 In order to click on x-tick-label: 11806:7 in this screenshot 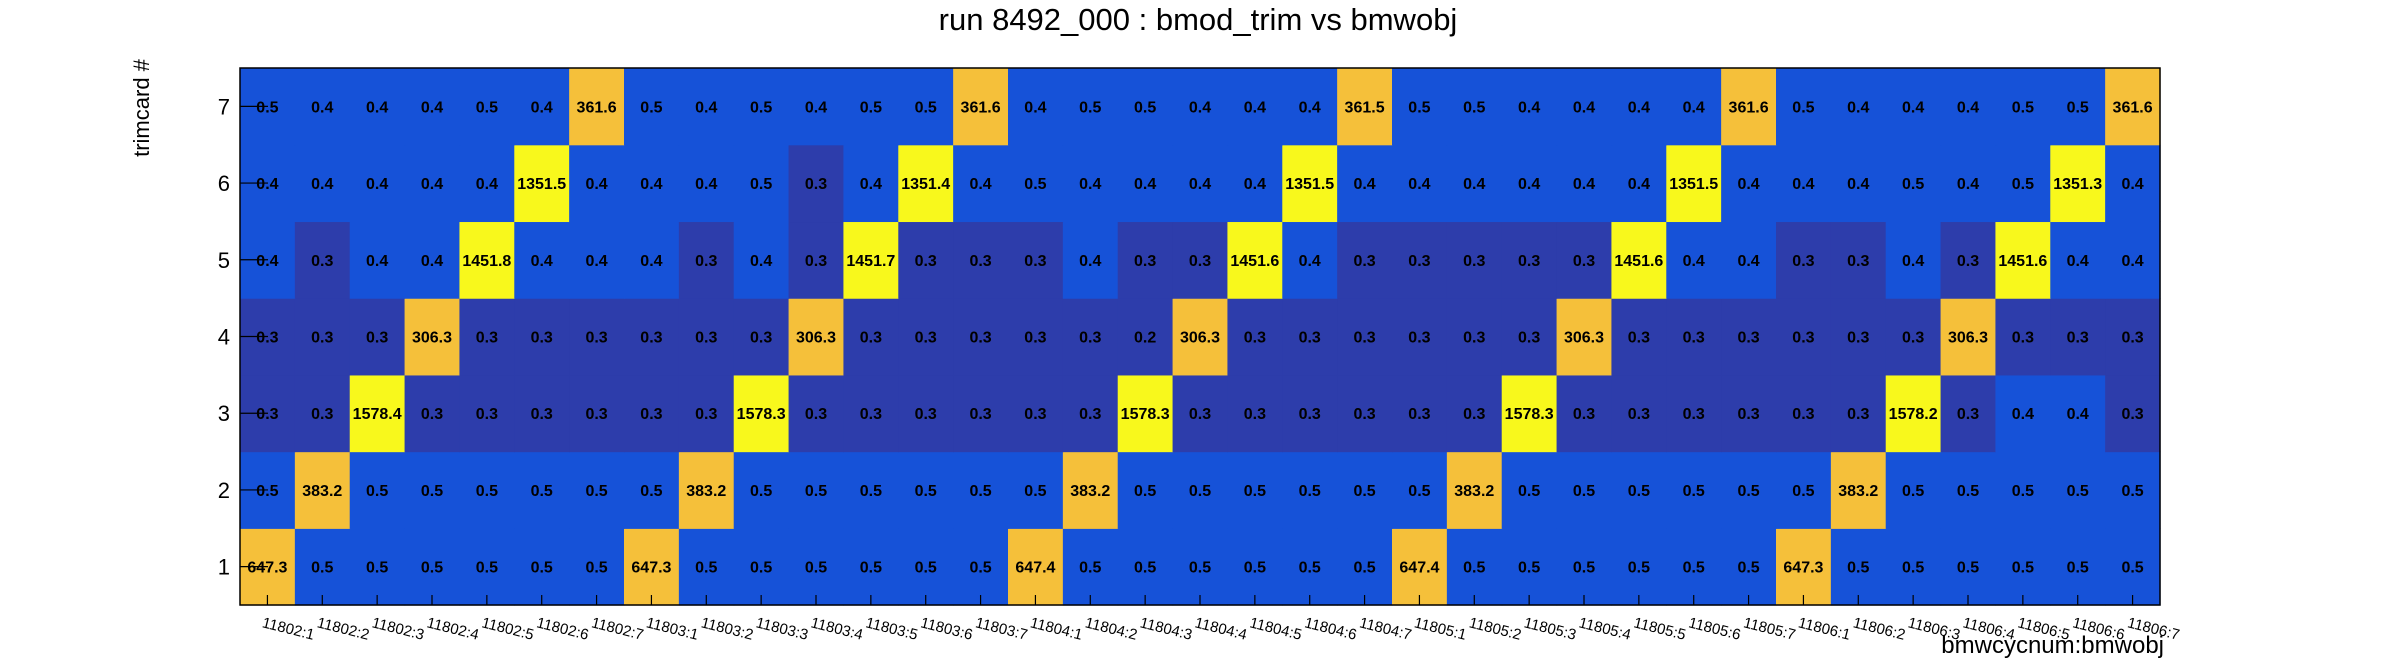, I will do `click(2154, 628)`.